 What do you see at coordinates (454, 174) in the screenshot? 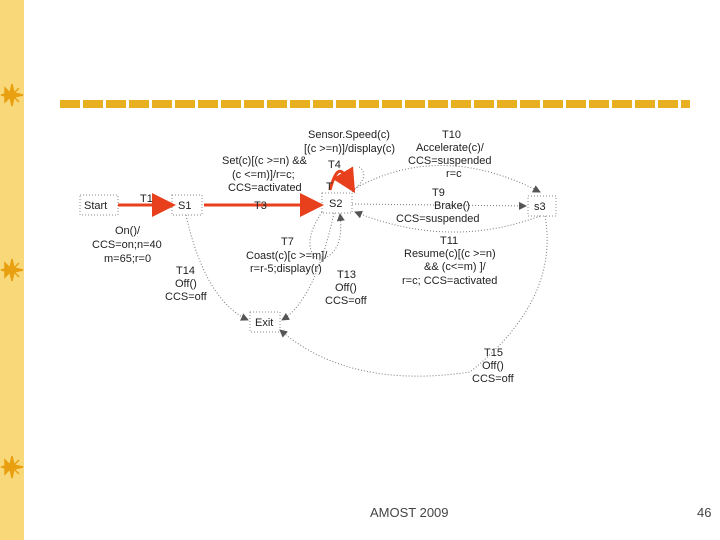
I see `transition-t10-label-line: r=c` at bounding box center [454, 174].